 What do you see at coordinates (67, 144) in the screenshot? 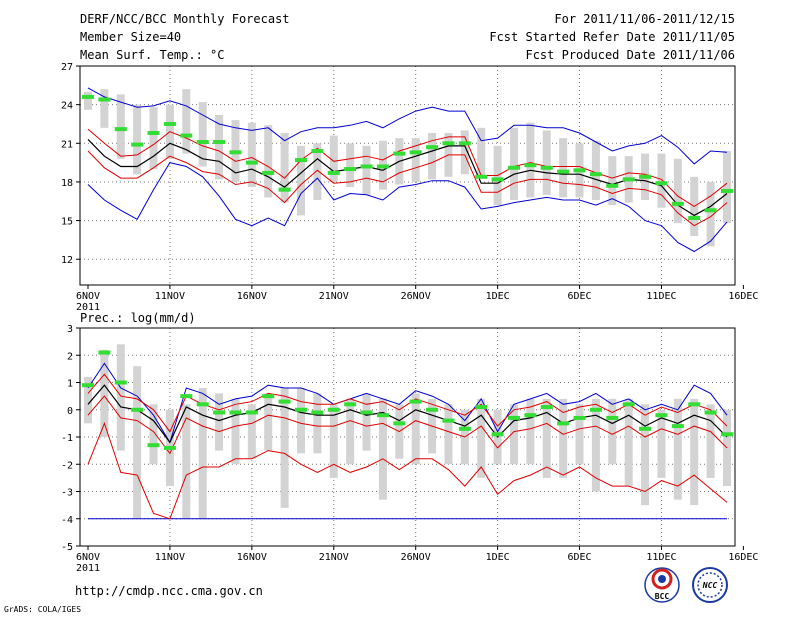
I see `y-tick-label: 21` at bounding box center [67, 144].